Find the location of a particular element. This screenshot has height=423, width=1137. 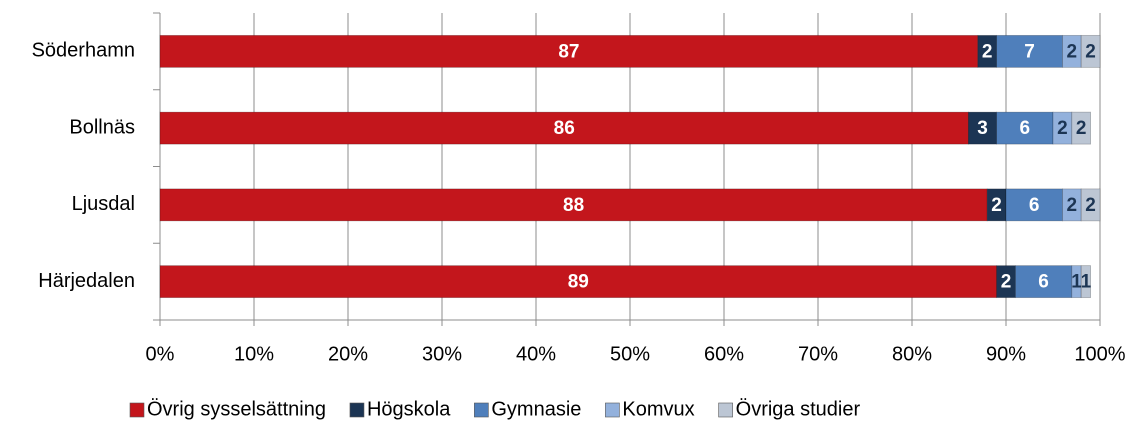

y-tick-label: Ljusdal is located at coordinates (103, 204).